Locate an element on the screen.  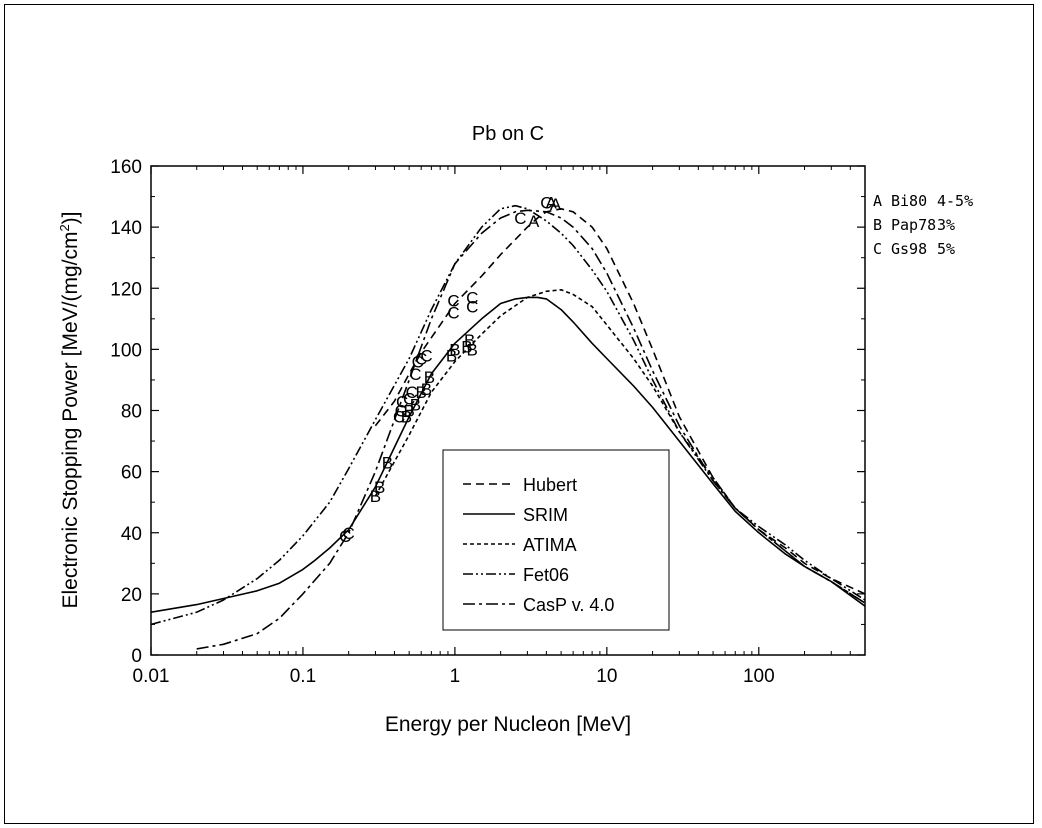
reference-entry: B Pap78 3% is located at coordinates (914, 225).